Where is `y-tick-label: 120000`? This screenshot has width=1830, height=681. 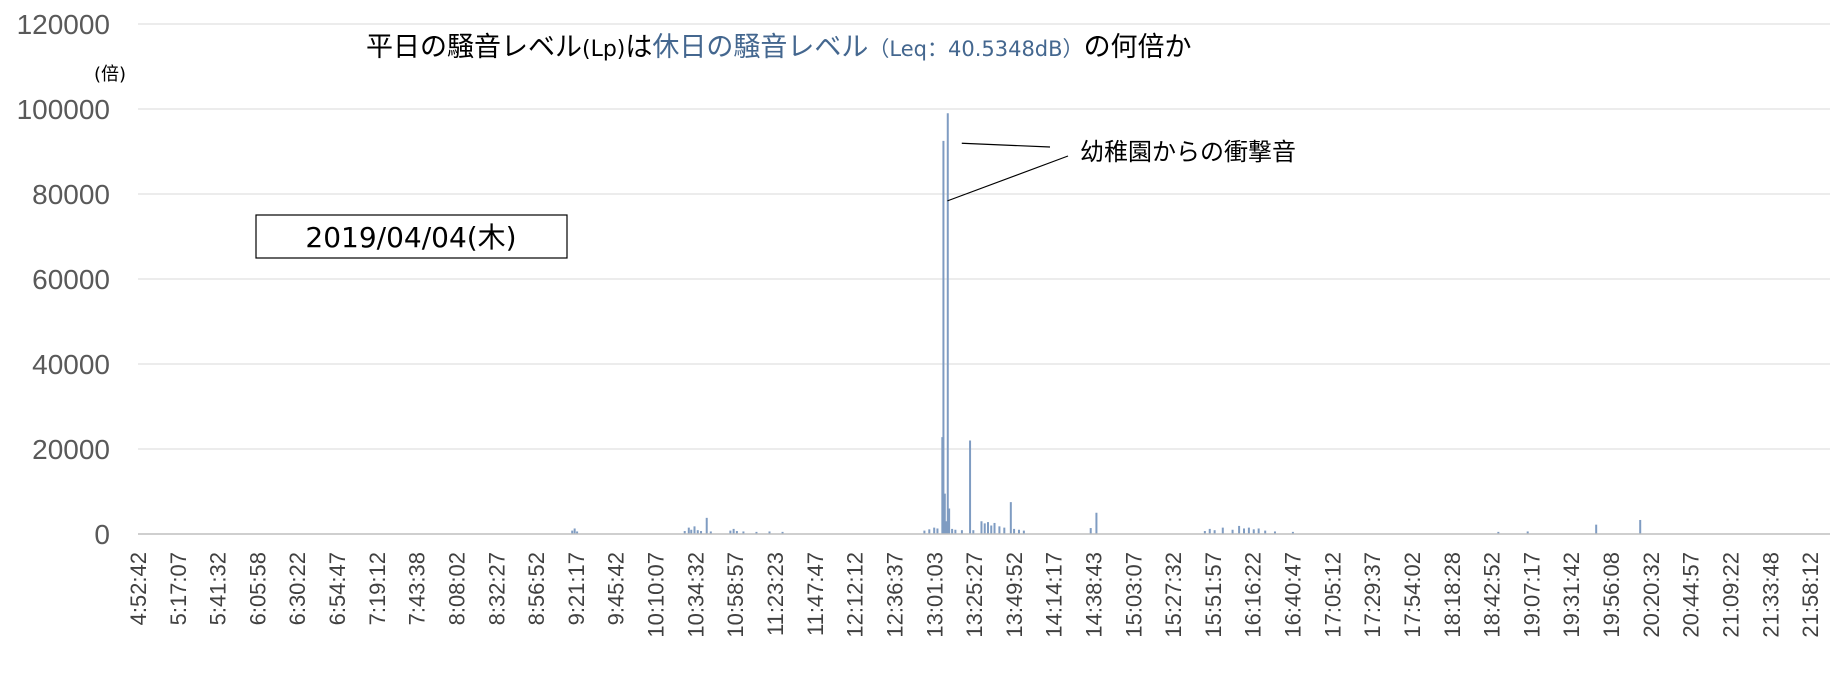
y-tick-label: 120000 is located at coordinates (63, 24).